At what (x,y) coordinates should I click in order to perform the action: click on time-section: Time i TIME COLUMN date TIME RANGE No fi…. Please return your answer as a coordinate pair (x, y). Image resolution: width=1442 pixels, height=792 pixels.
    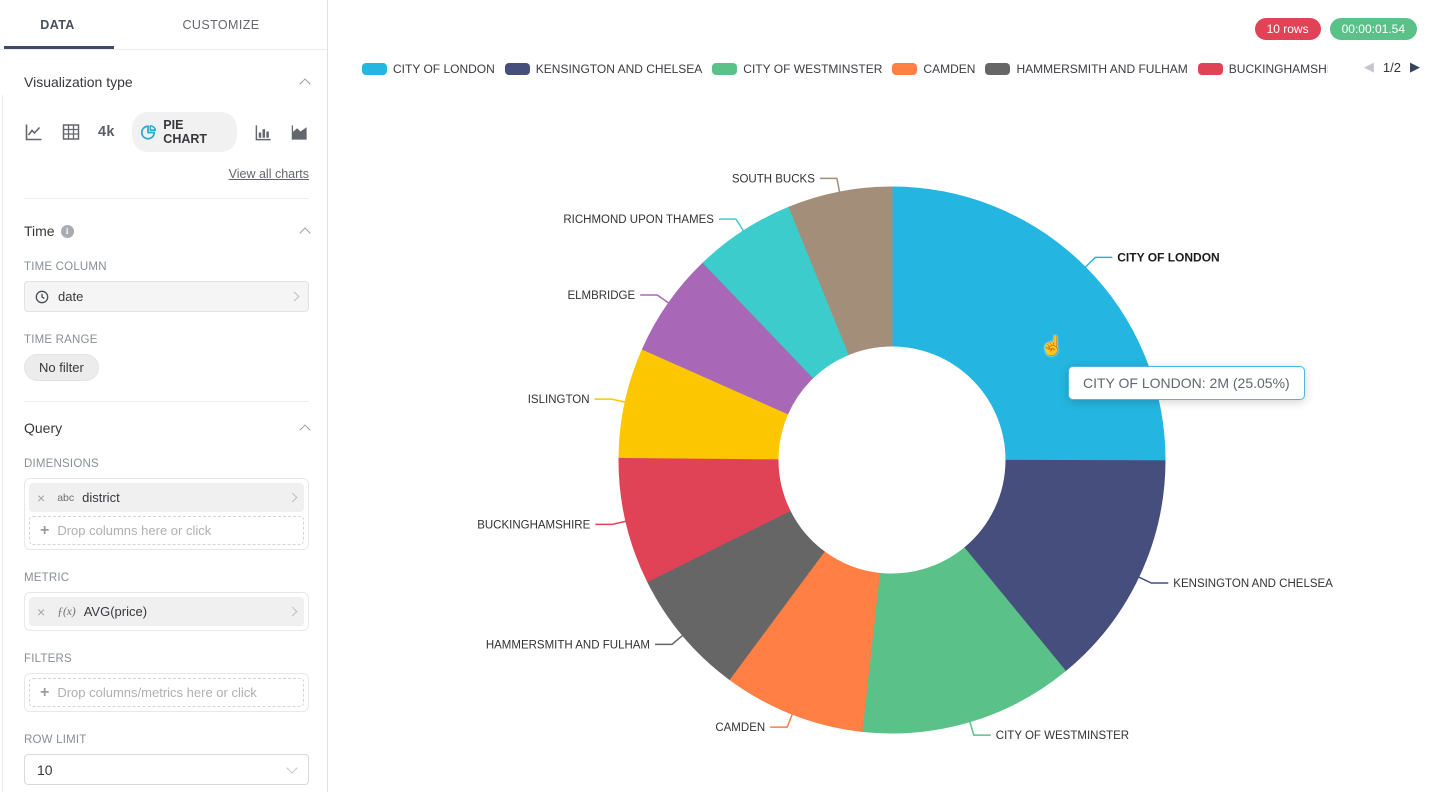
    Looking at the image, I should click on (163, 312).